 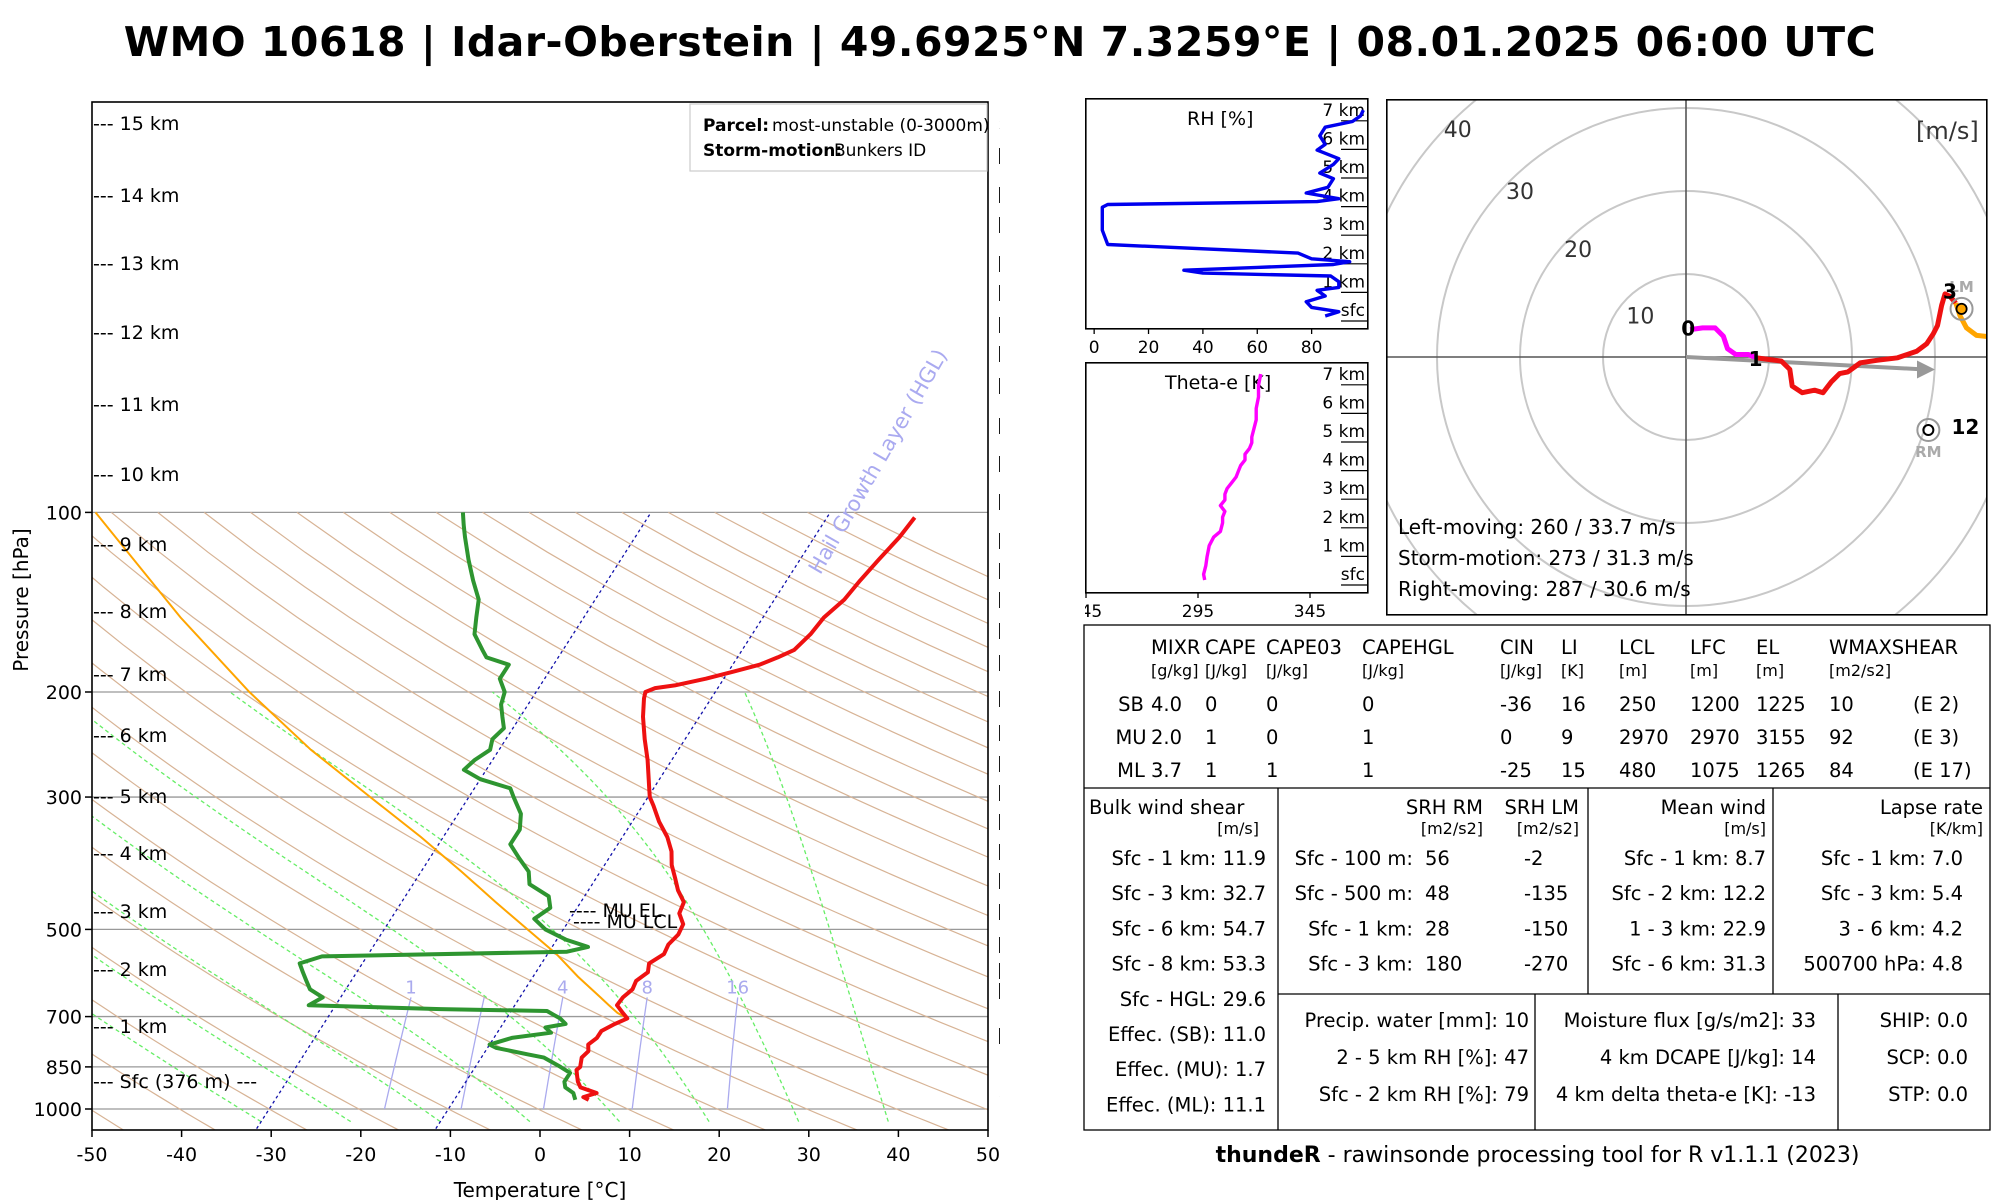 What do you see at coordinates (1230, 647) in the screenshot?
I see `table-header: CAPE` at bounding box center [1230, 647].